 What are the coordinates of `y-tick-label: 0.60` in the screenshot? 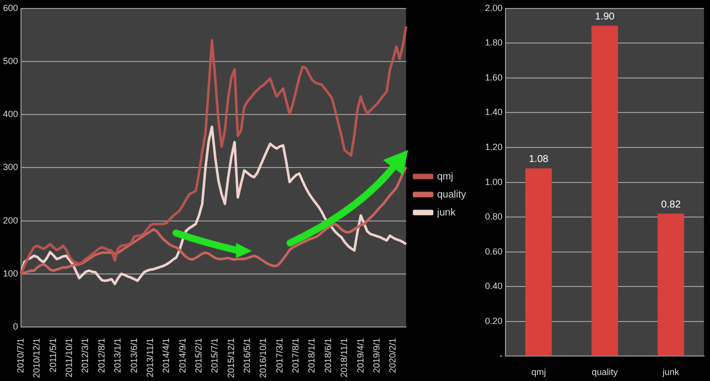 It's located at (493, 251).